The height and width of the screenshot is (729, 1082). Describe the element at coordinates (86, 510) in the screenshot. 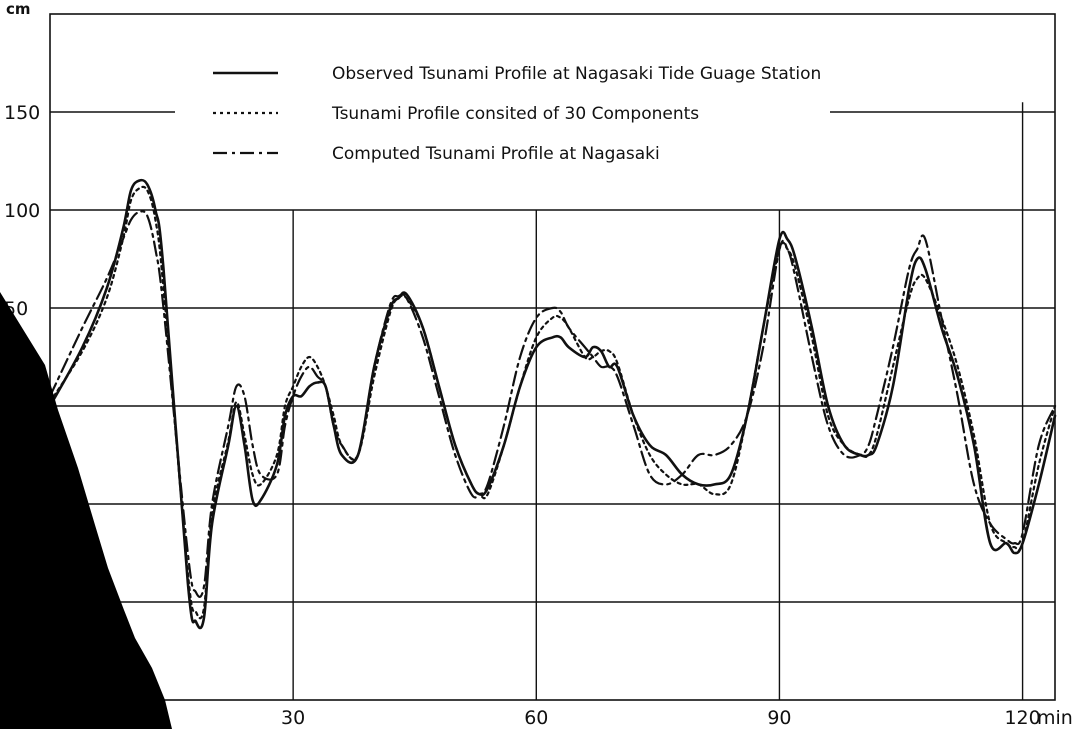

I see `torn-page-corner` at that location.